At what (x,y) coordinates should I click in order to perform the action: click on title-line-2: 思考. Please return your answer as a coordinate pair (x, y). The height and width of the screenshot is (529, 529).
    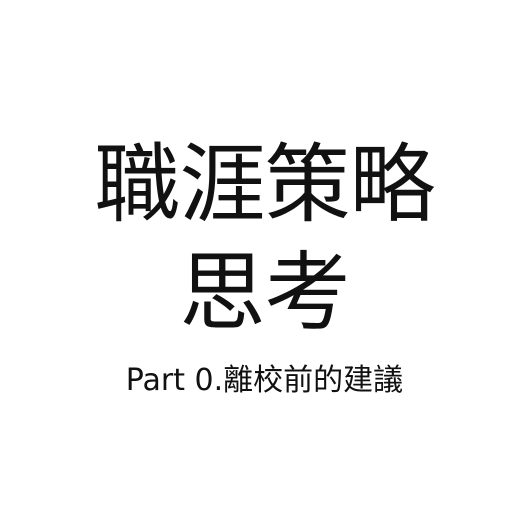
    Looking at the image, I should click on (265, 293).